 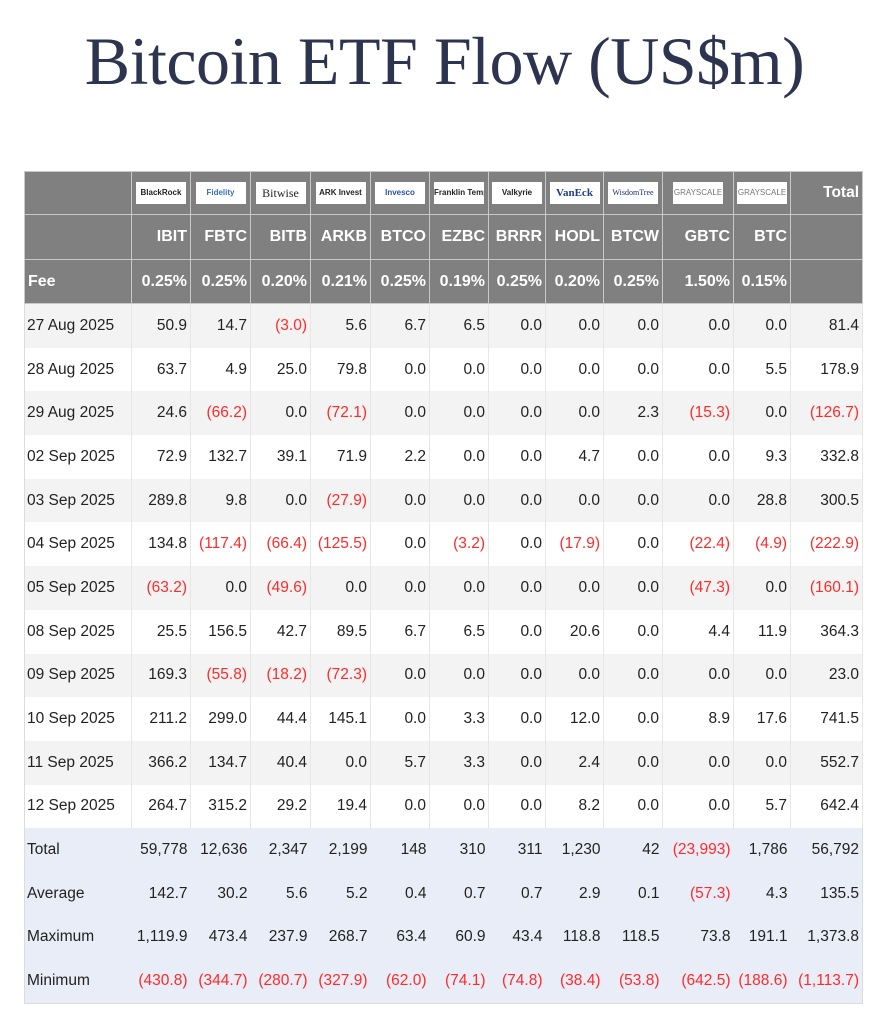 I want to click on flow-cell: (49.6), so click(x=280, y=588).